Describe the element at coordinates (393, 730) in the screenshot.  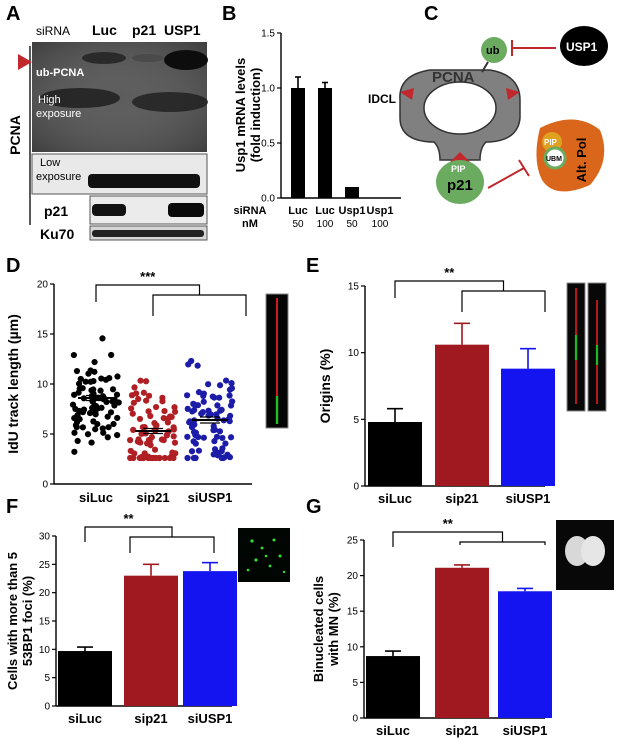
I see `category-label: siLuc` at that location.